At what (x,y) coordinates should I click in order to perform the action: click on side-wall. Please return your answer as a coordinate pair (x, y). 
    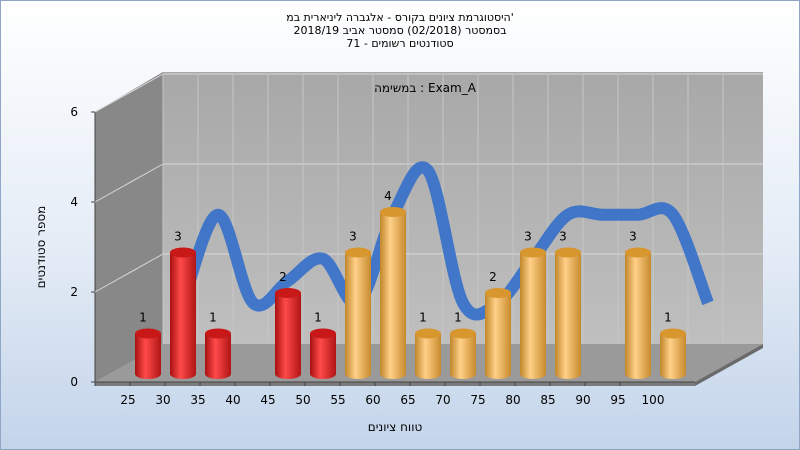
    Looking at the image, I should click on (129, 227).